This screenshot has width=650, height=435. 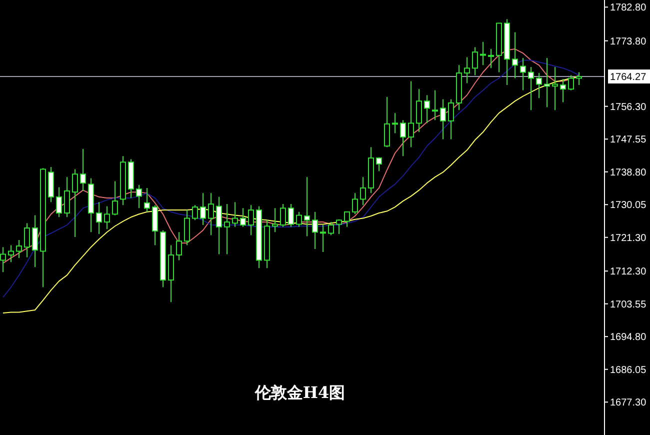 I want to click on y-tick-label: 1773.80, so click(x=628, y=42).